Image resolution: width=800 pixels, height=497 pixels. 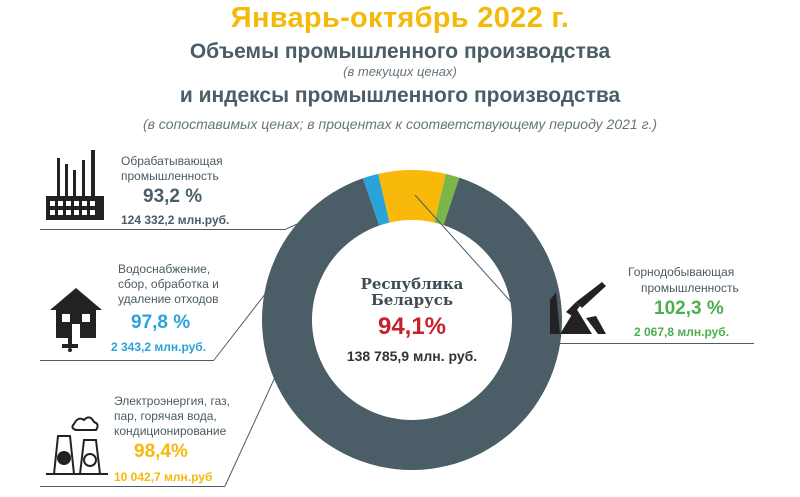 I want to click on energy-label-1: Электроэнергия, газ,, so click(x=172, y=401).